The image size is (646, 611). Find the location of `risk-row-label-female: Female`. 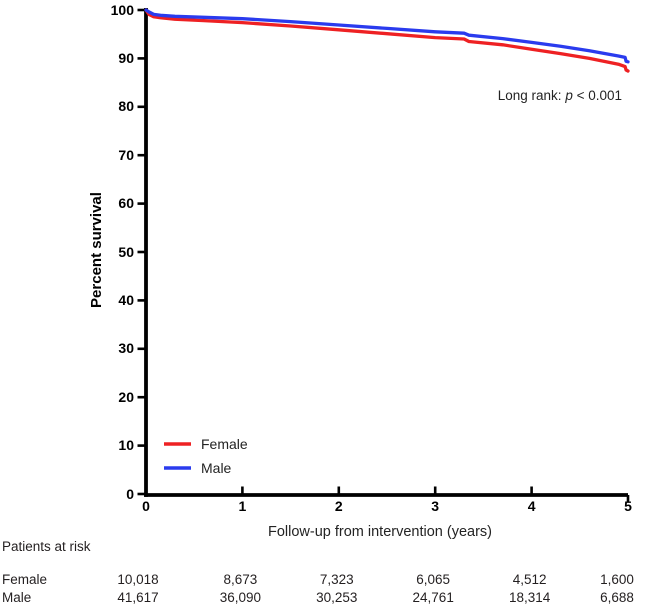

risk-row-label-female: Female is located at coordinates (25, 579).